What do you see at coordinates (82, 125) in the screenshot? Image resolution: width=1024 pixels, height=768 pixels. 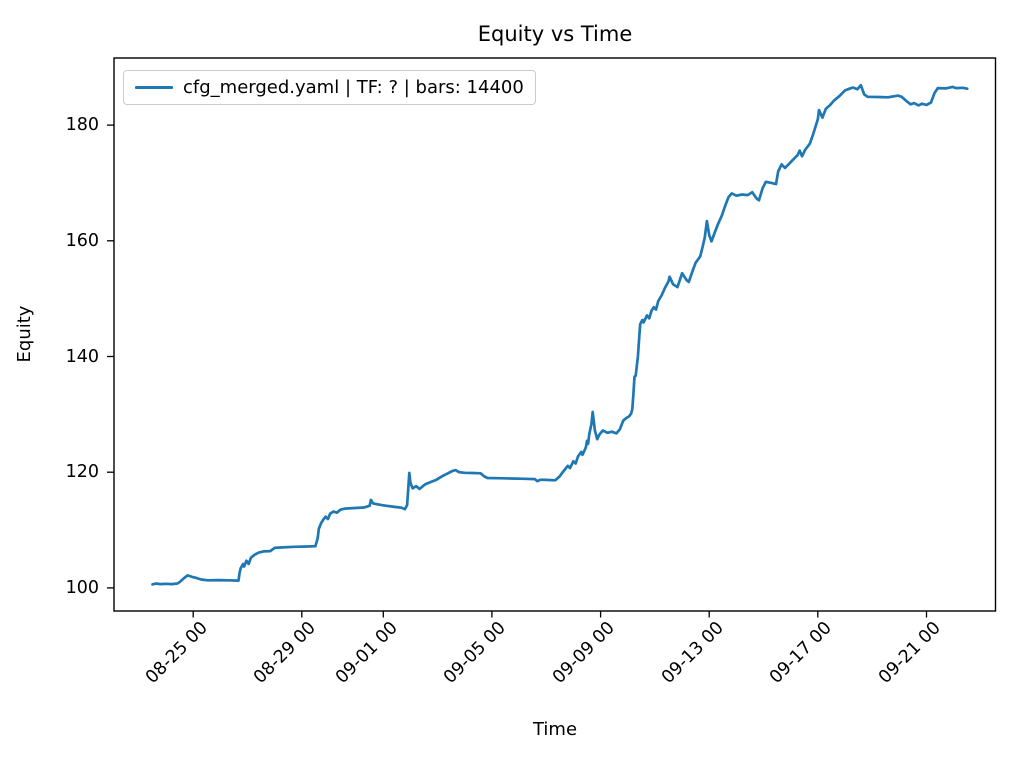 I see `y-tick-label: 180` at bounding box center [82, 125].